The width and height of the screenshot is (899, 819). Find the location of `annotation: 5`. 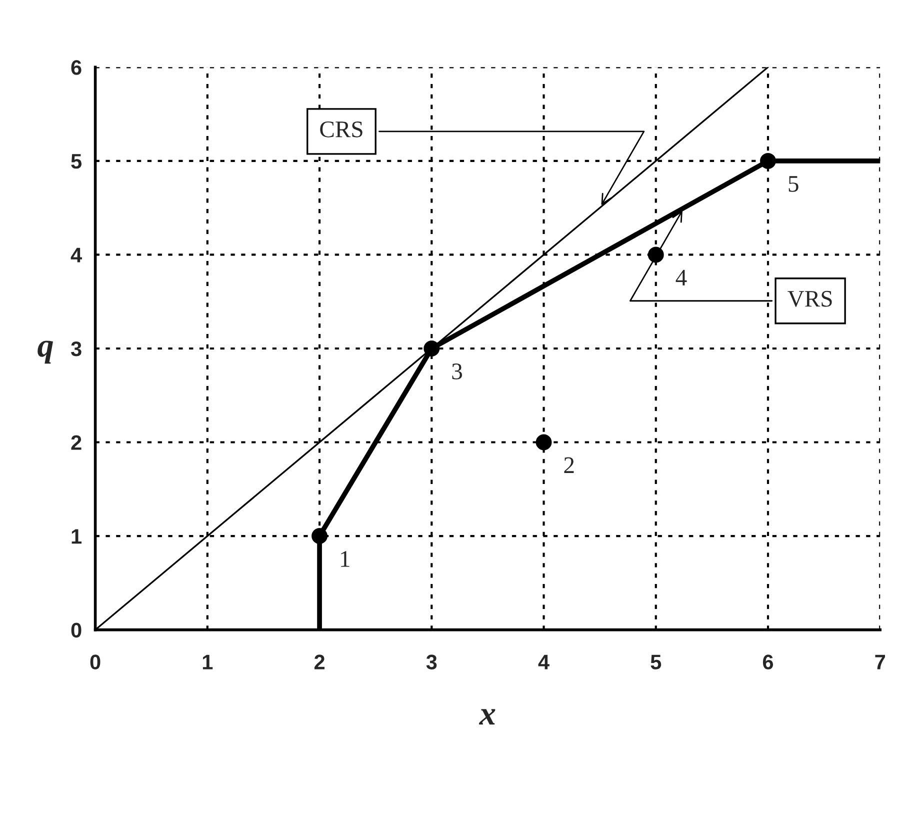

annotation: 5 is located at coordinates (793, 184).